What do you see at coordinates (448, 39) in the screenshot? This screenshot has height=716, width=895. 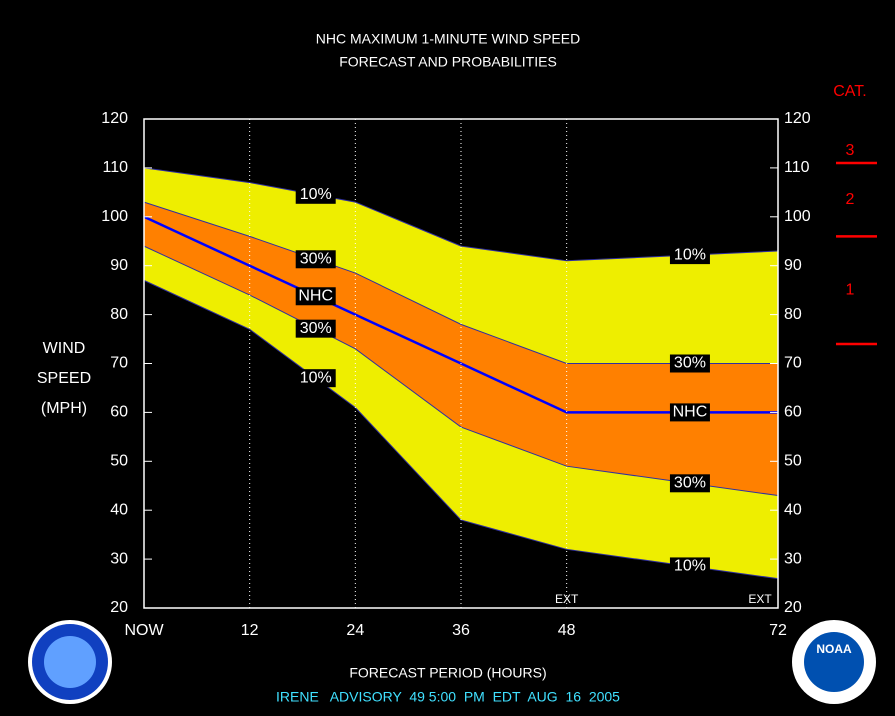 I see `chart-title: NHC MAXIMUM 1-MINUTE WIND SPEED` at bounding box center [448, 39].